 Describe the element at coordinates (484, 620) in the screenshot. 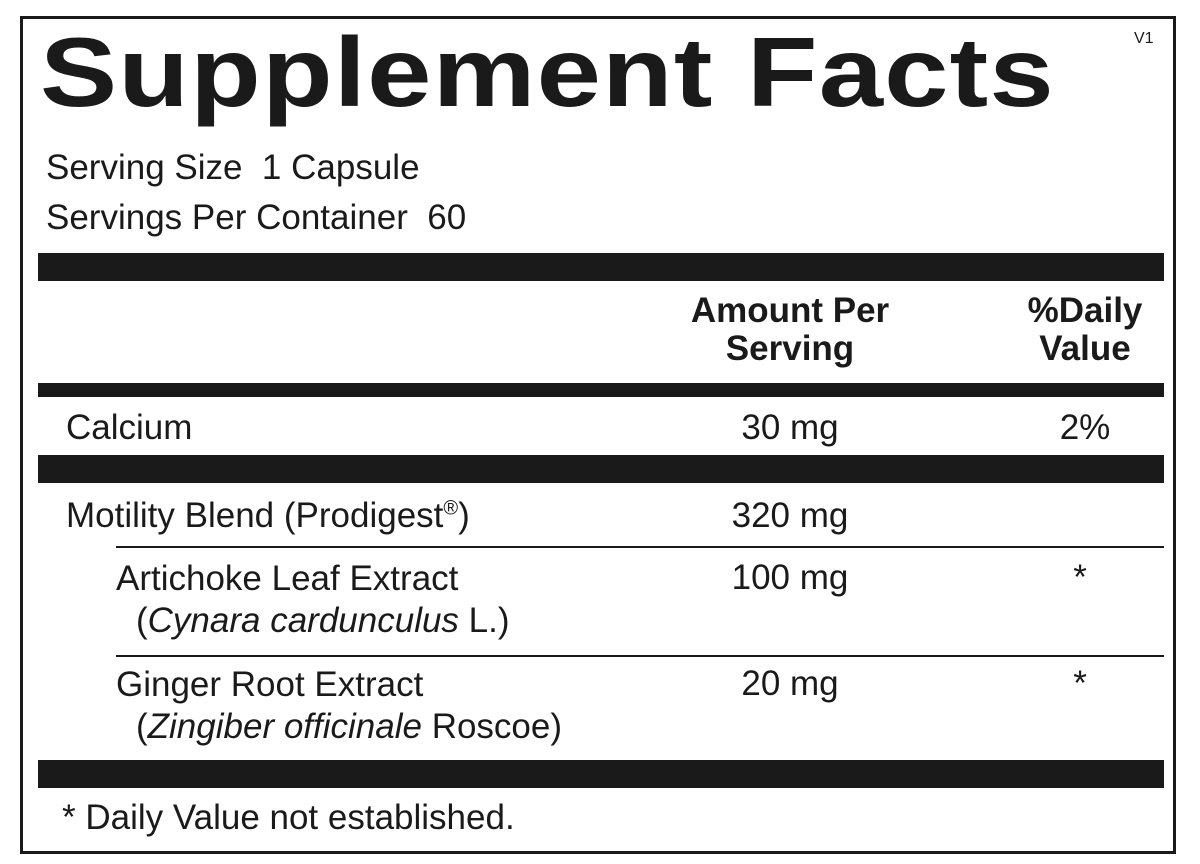

I see `latin-author: L.)` at that location.